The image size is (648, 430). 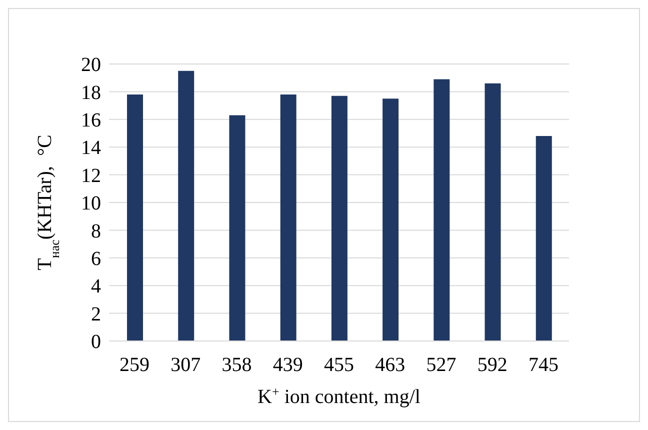 What do you see at coordinates (91, 65) in the screenshot?
I see `y-tick-label: 20` at bounding box center [91, 65].